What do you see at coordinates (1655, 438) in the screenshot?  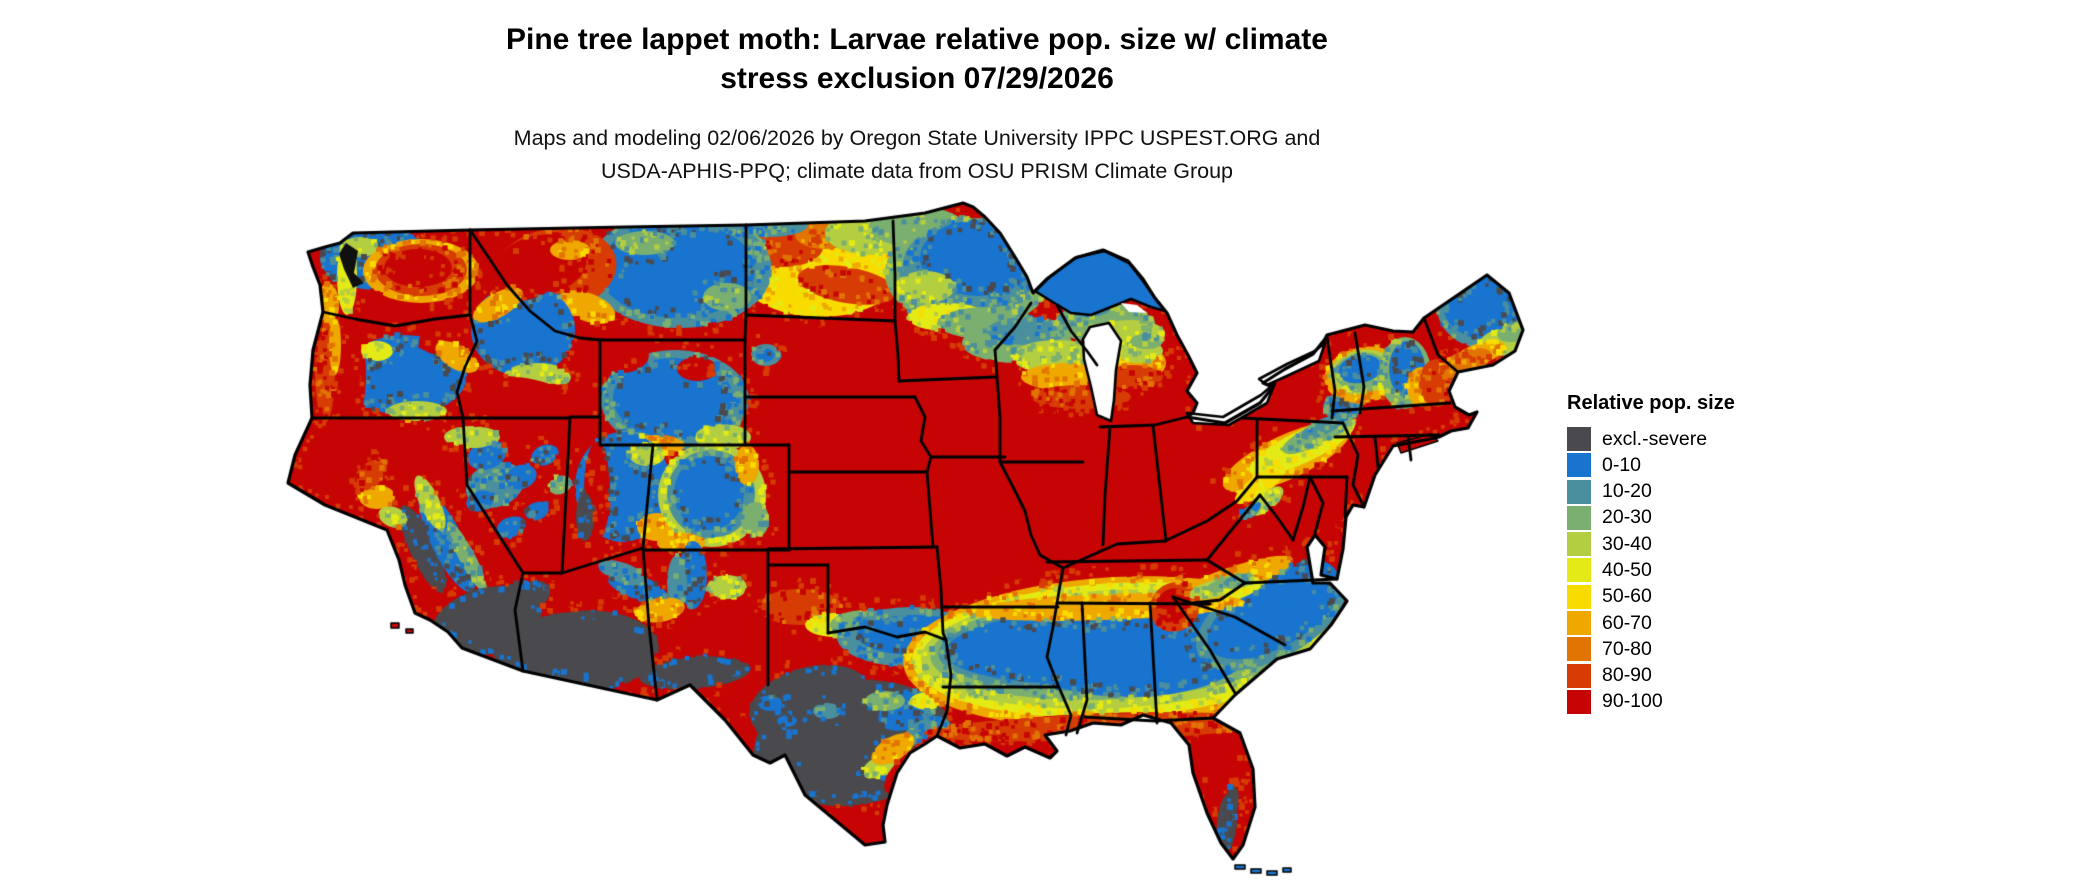 I see `legend-label: excl.-severe` at bounding box center [1655, 438].